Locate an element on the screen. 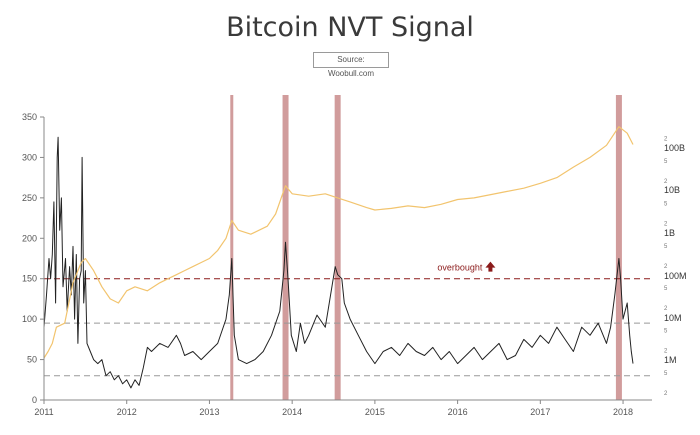 Image resolution: width=700 pixels, height=435 pixels. y-tick-label: 300 is located at coordinates (29, 157).